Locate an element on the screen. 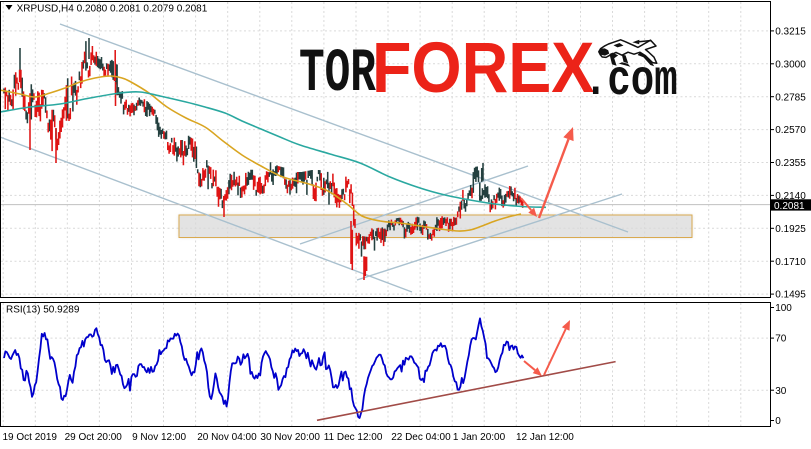  svg-text: 12 Jan 12:00 is located at coordinates (545, 437).